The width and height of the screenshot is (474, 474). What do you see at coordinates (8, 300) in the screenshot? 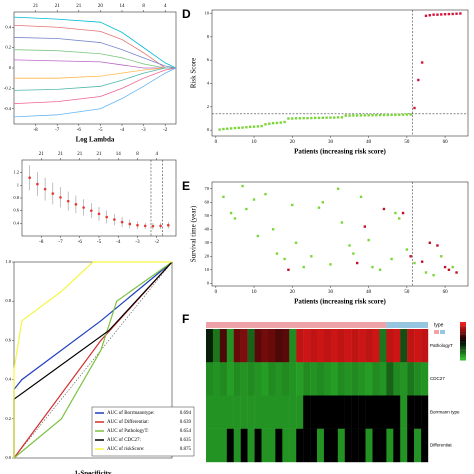
I see `y-tick-label: 0.8` at bounding box center [8, 300].